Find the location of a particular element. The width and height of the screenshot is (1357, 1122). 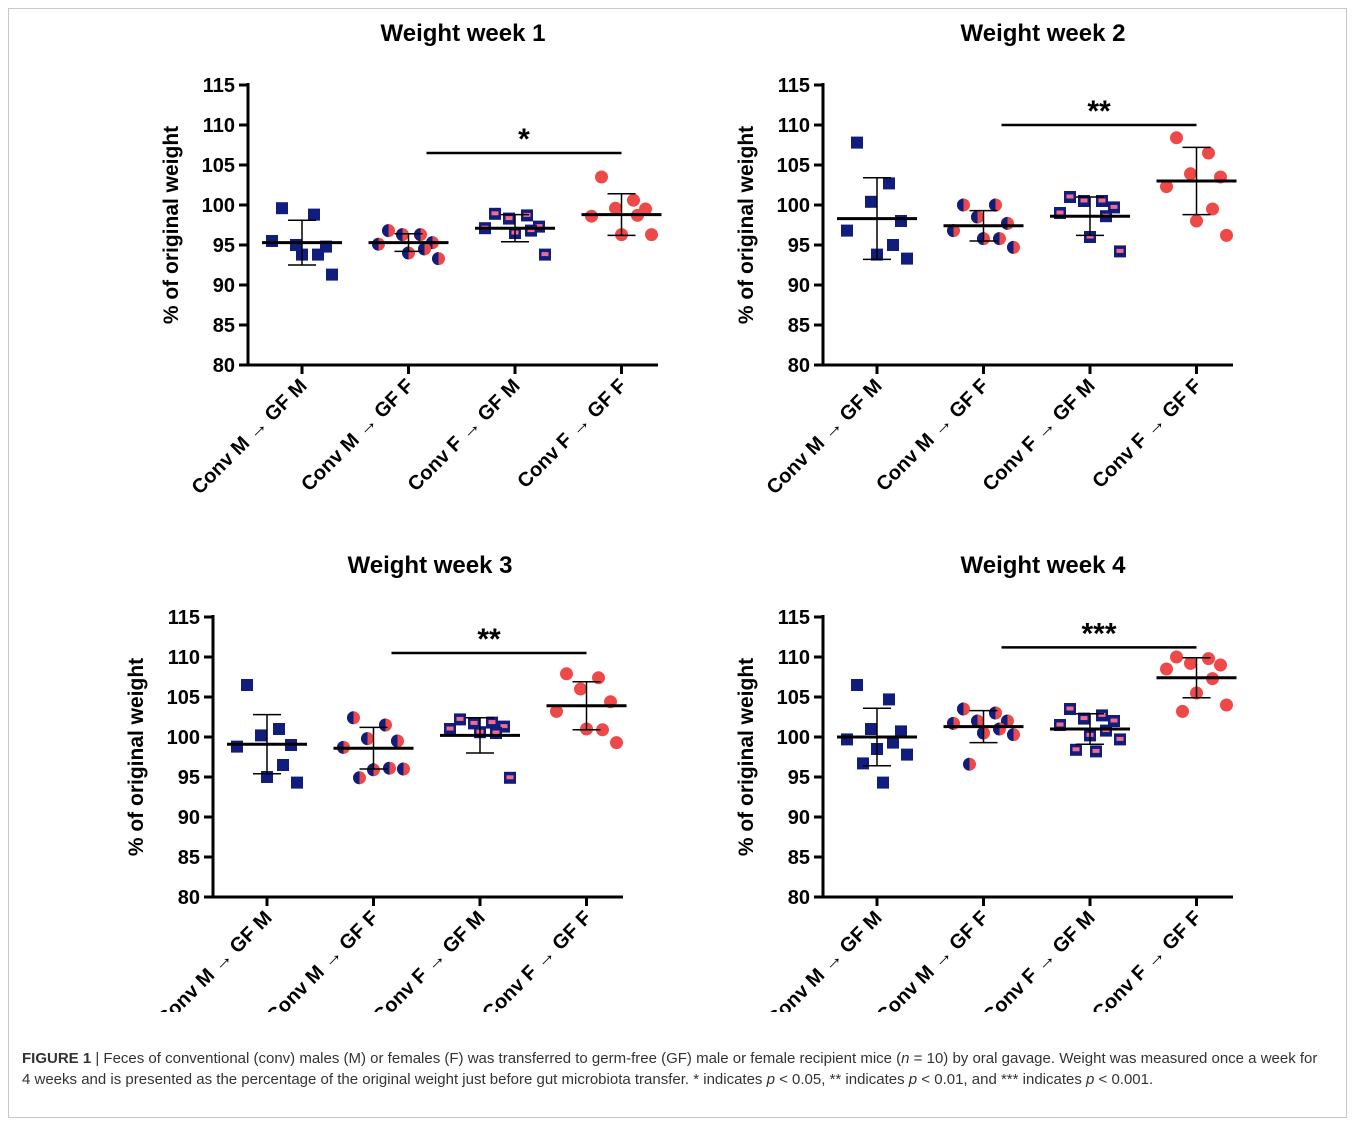

chart-title: Weight week 3 is located at coordinates (430, 565).